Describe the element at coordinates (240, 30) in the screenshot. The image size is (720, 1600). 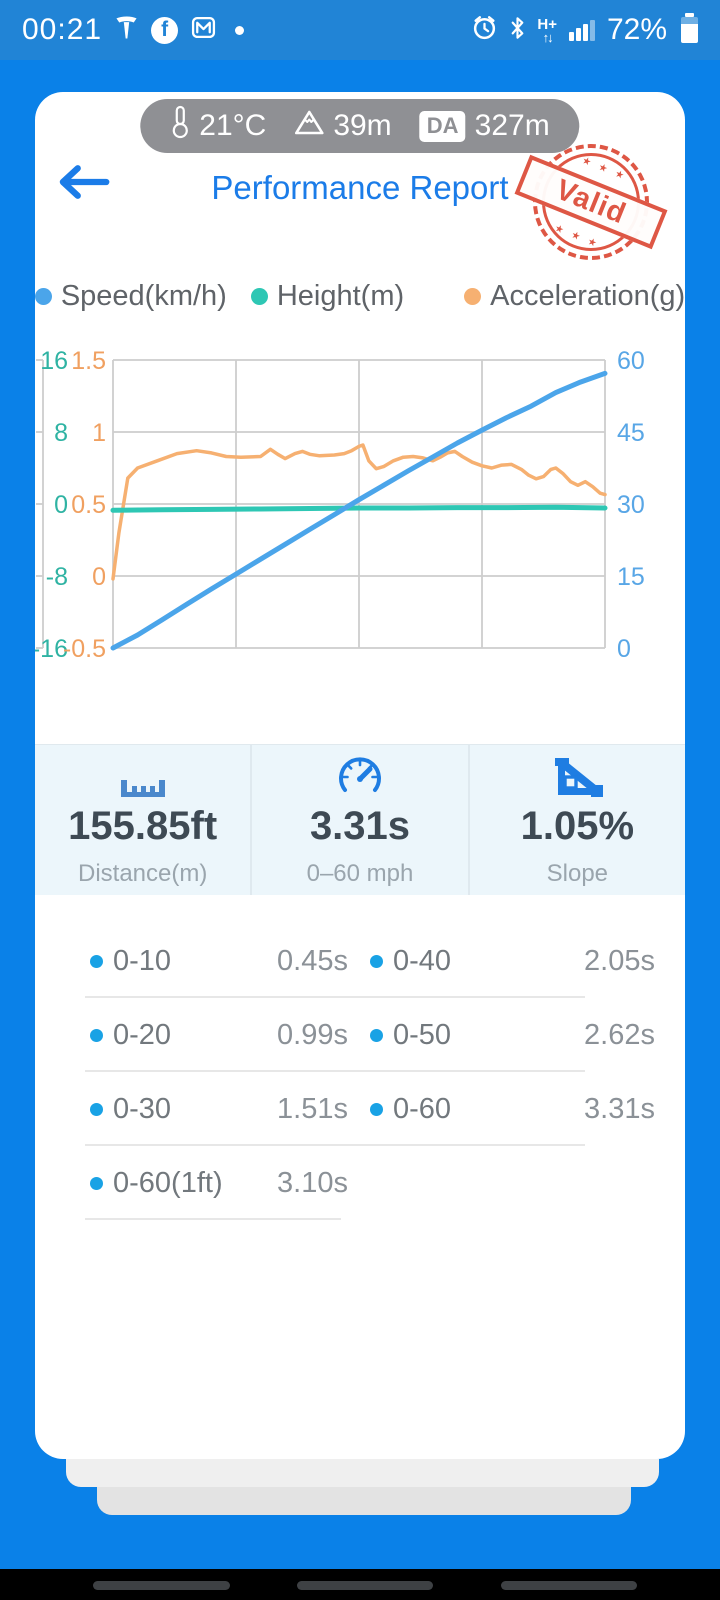
I see `notification-dot-icon` at that location.